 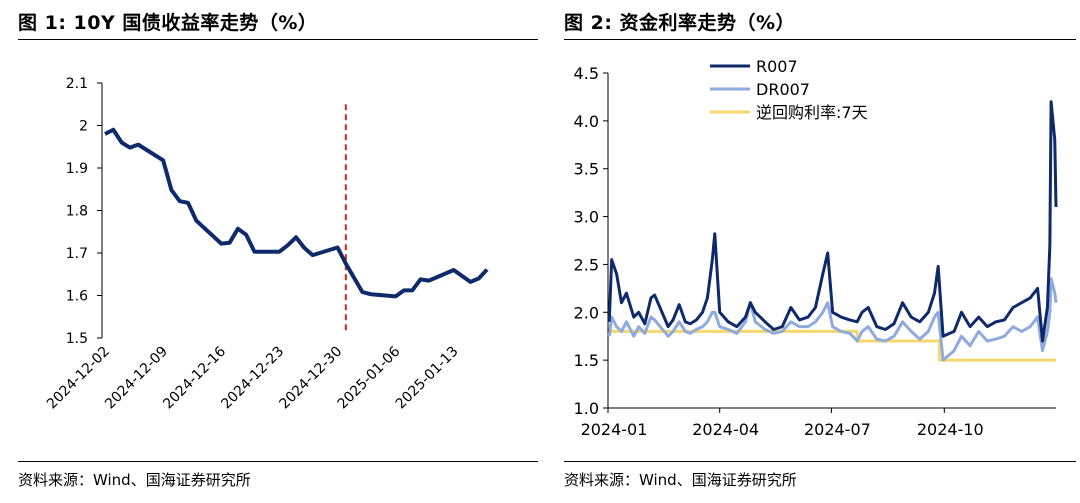 I want to click on x-tick-label: 2025-01-13, so click(x=427, y=378).